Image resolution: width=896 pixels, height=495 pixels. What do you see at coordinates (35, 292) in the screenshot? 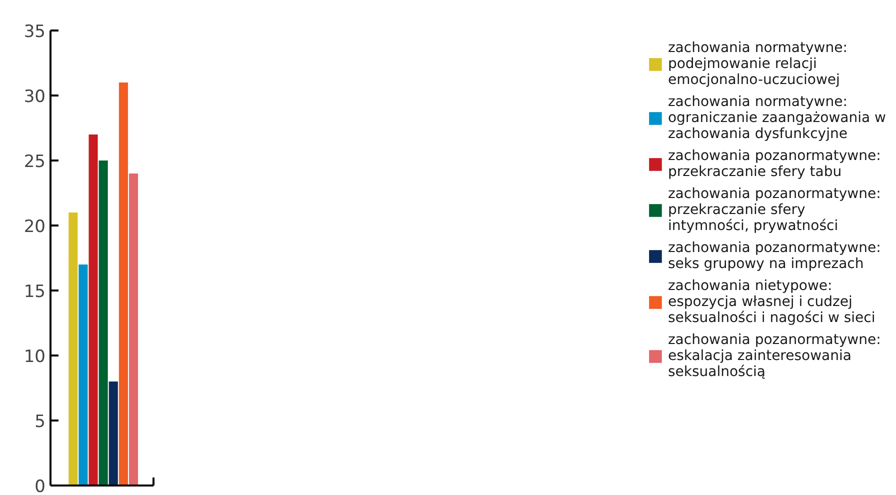
I see `y-tick-label: 15` at bounding box center [35, 292].